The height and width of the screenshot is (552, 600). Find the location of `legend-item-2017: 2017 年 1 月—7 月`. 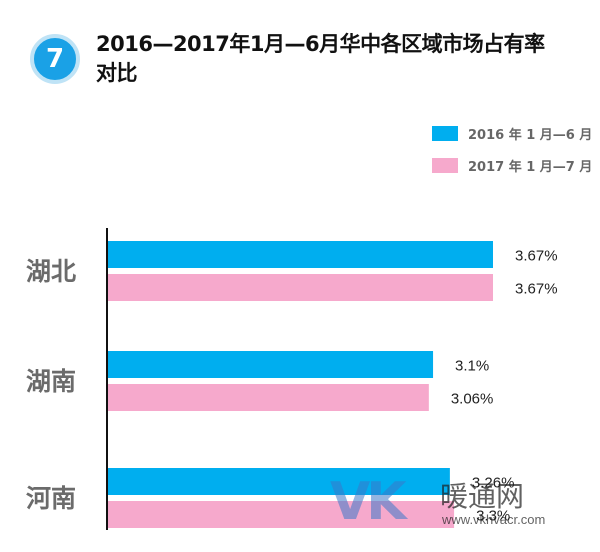

legend-item-2017: 2017 年 1 月—7 月 is located at coordinates (512, 165).